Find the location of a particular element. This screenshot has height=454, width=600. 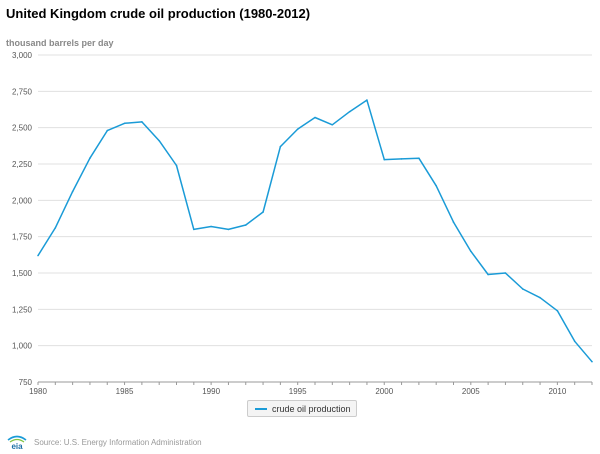

legend-label: crude oil production is located at coordinates (311, 408).